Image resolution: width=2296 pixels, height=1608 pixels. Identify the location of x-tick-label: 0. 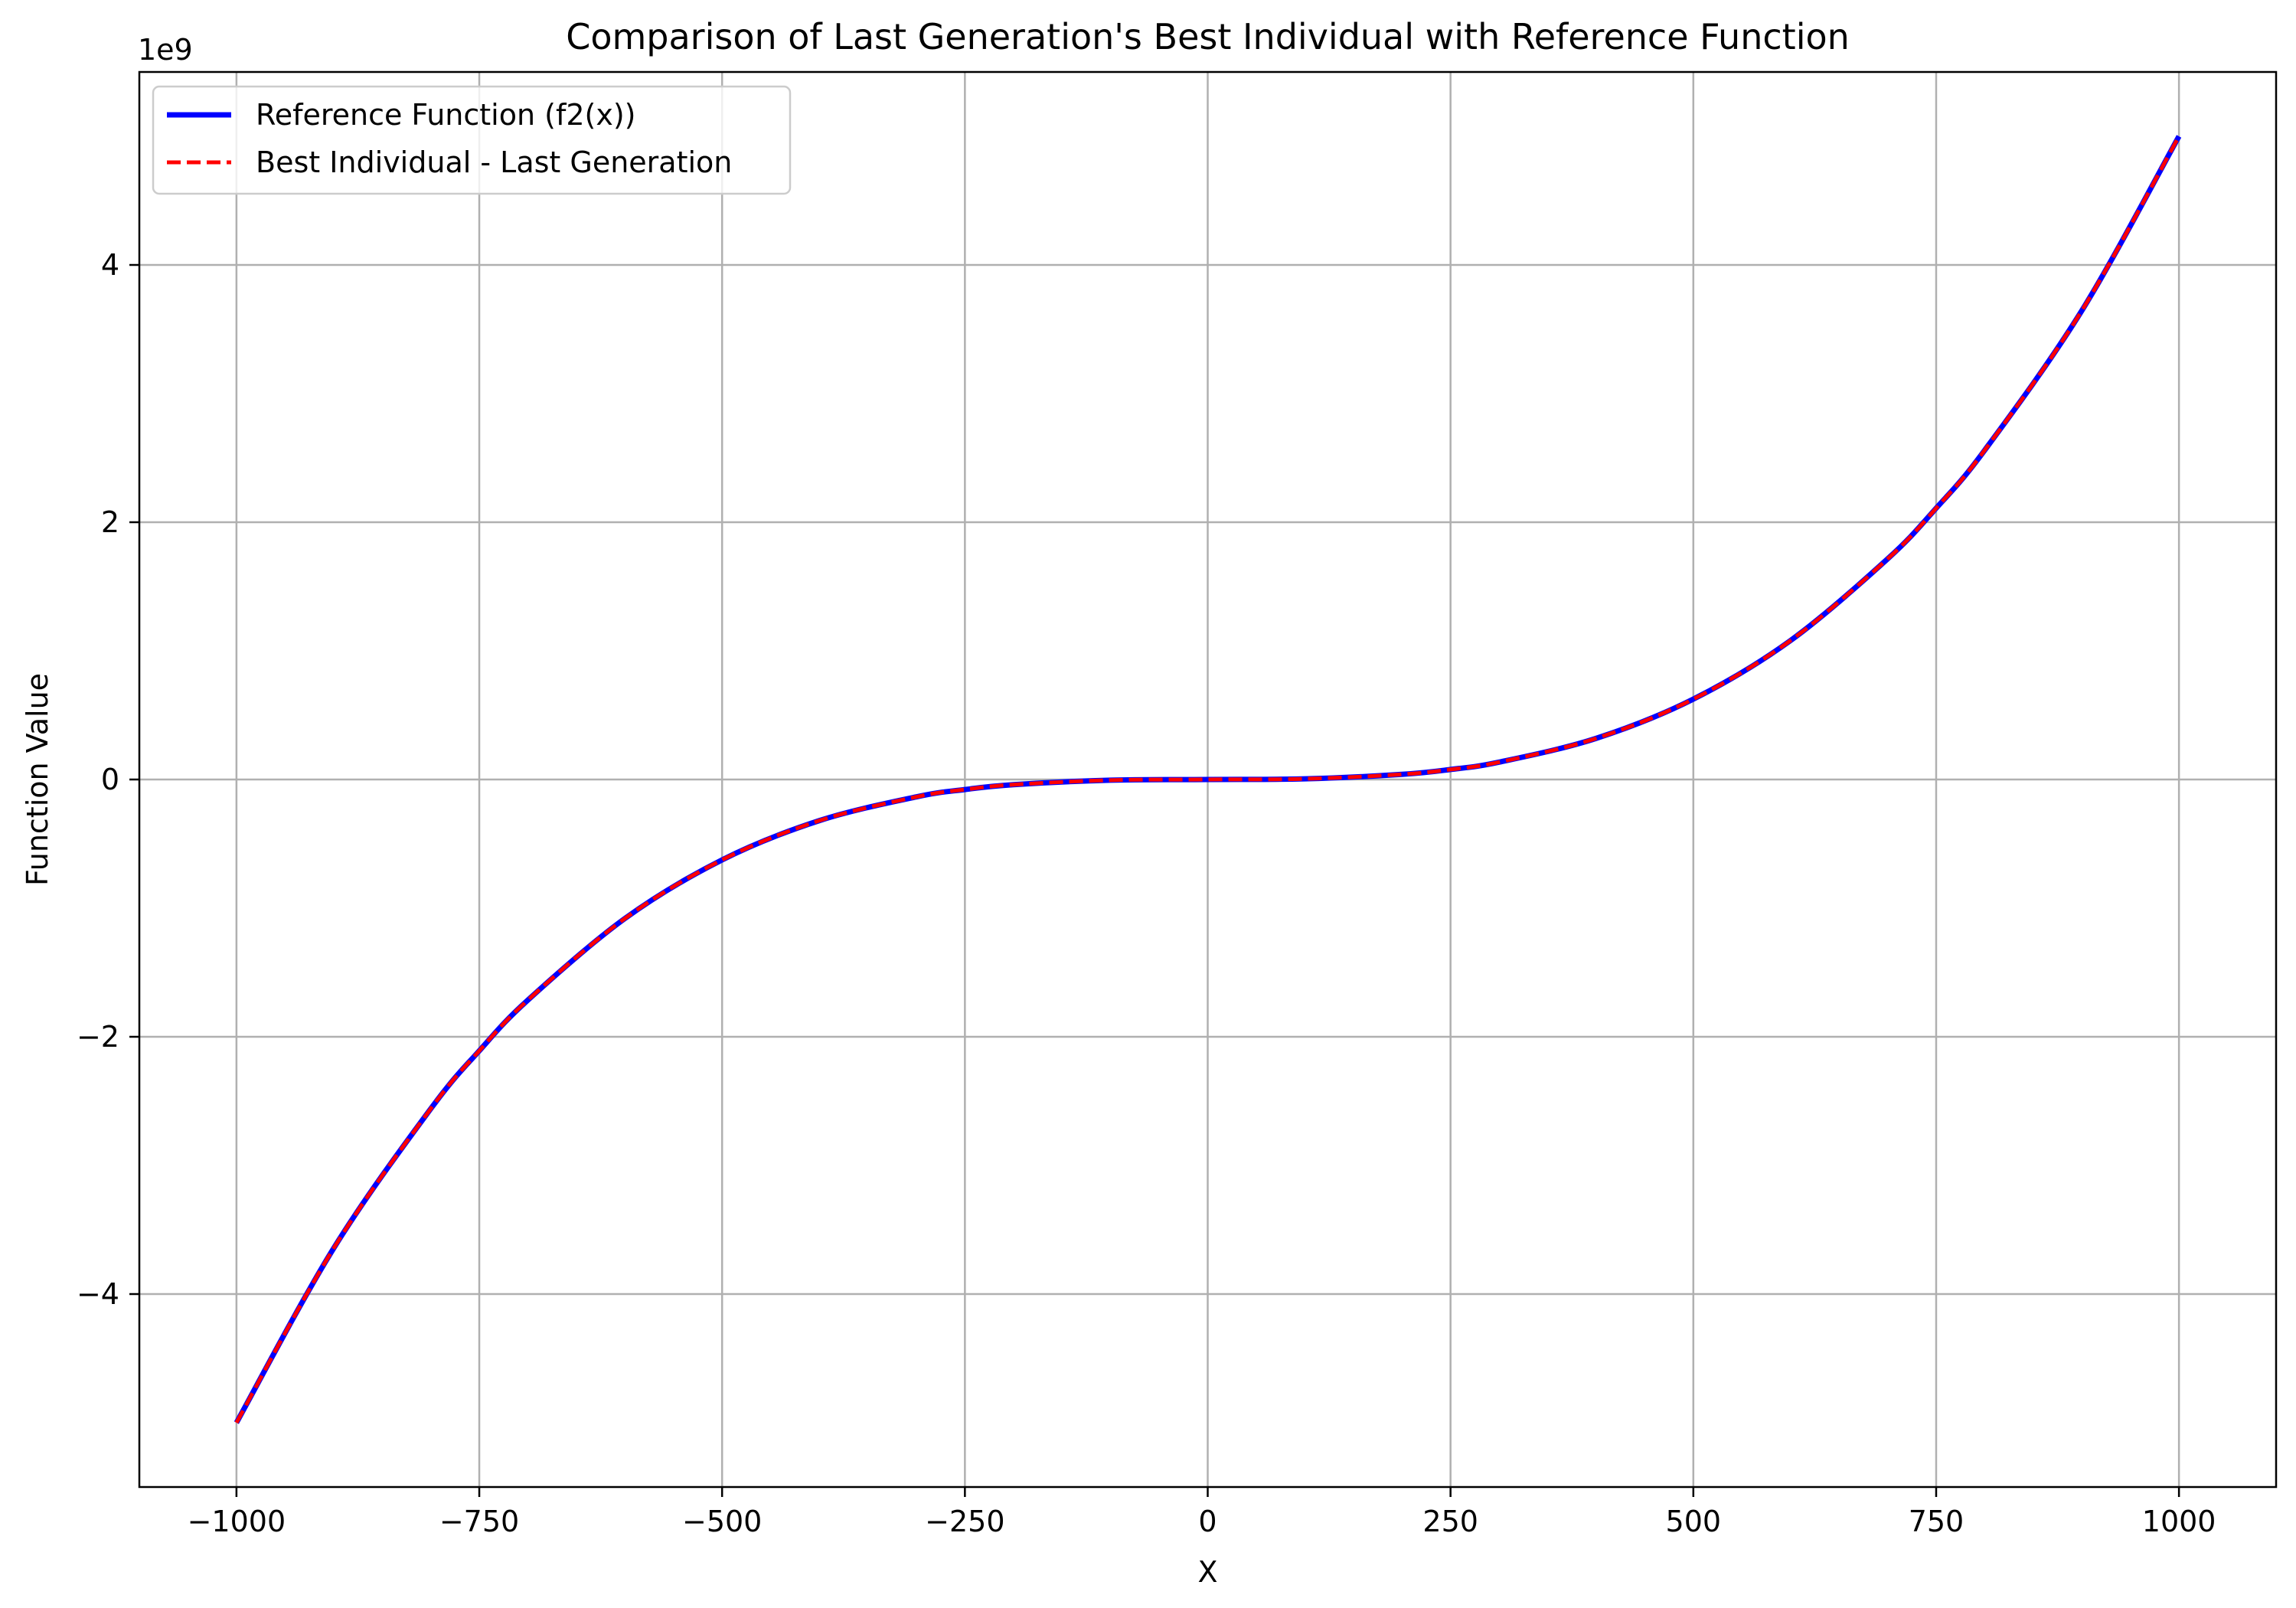
(1207, 1522).